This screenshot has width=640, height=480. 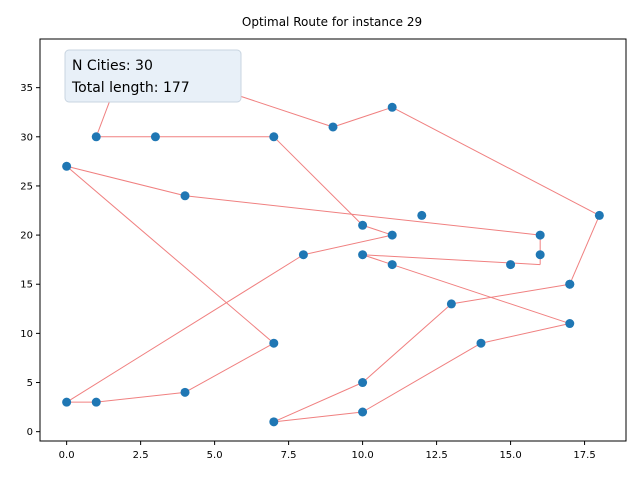 I want to click on y-axis-ticks: 0 5 10 15 20 25 30 35, so click(x=30, y=260).